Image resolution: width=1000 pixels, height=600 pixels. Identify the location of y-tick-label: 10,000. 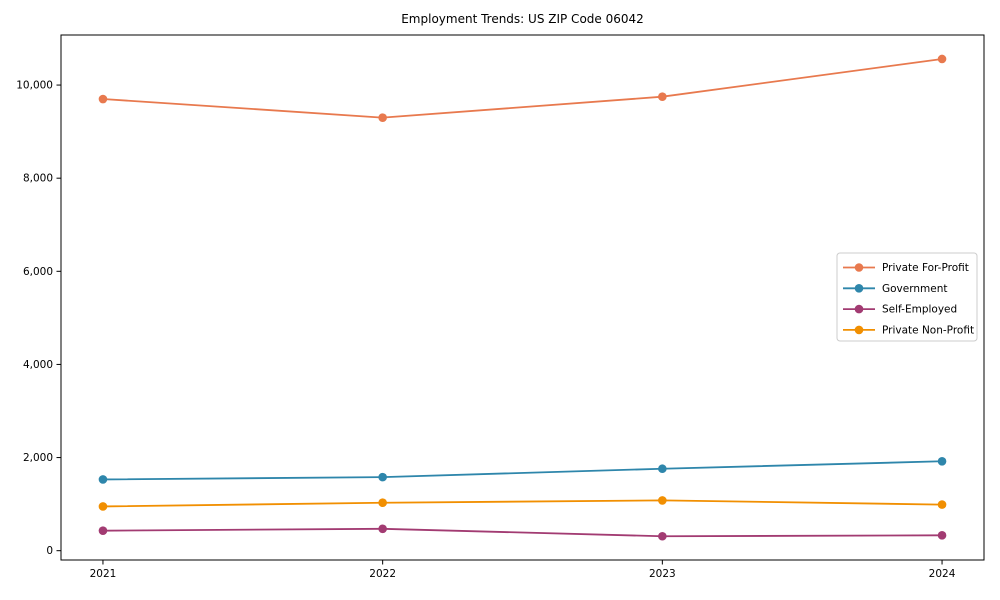
(34, 86).